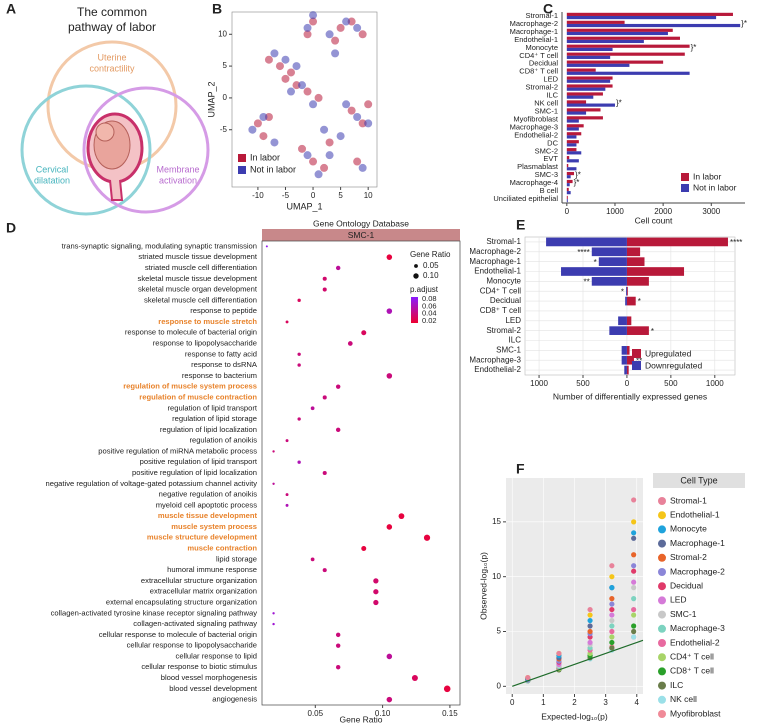 The width and height of the screenshot is (758, 725). Describe the element at coordinates (234, 699) in the screenshot. I see `y-tick-label: angiogenesis` at that location.